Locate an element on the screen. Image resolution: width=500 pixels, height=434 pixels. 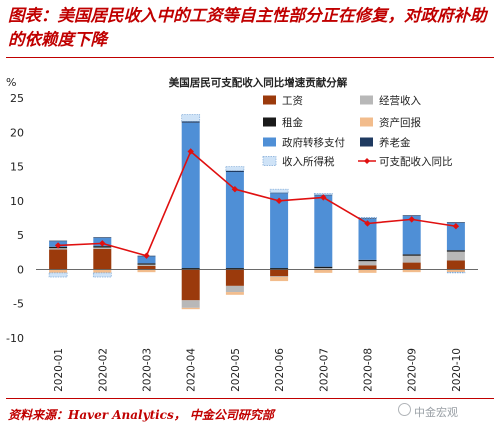
legend-swatch-pension is located at coordinates (366, 142).